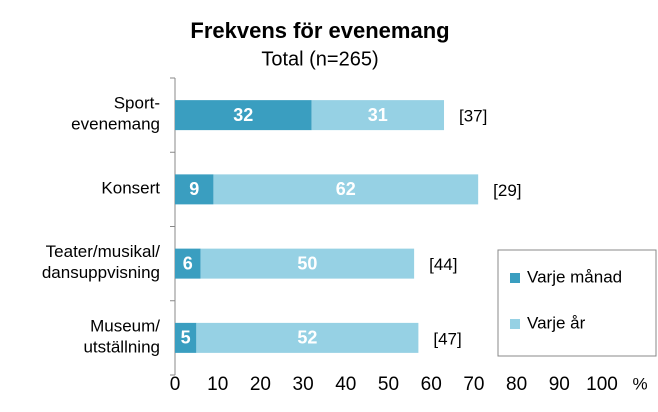 The width and height of the screenshot is (658, 412). Describe the element at coordinates (516, 384) in the screenshot. I see `x-tick-label: 80` at that location.